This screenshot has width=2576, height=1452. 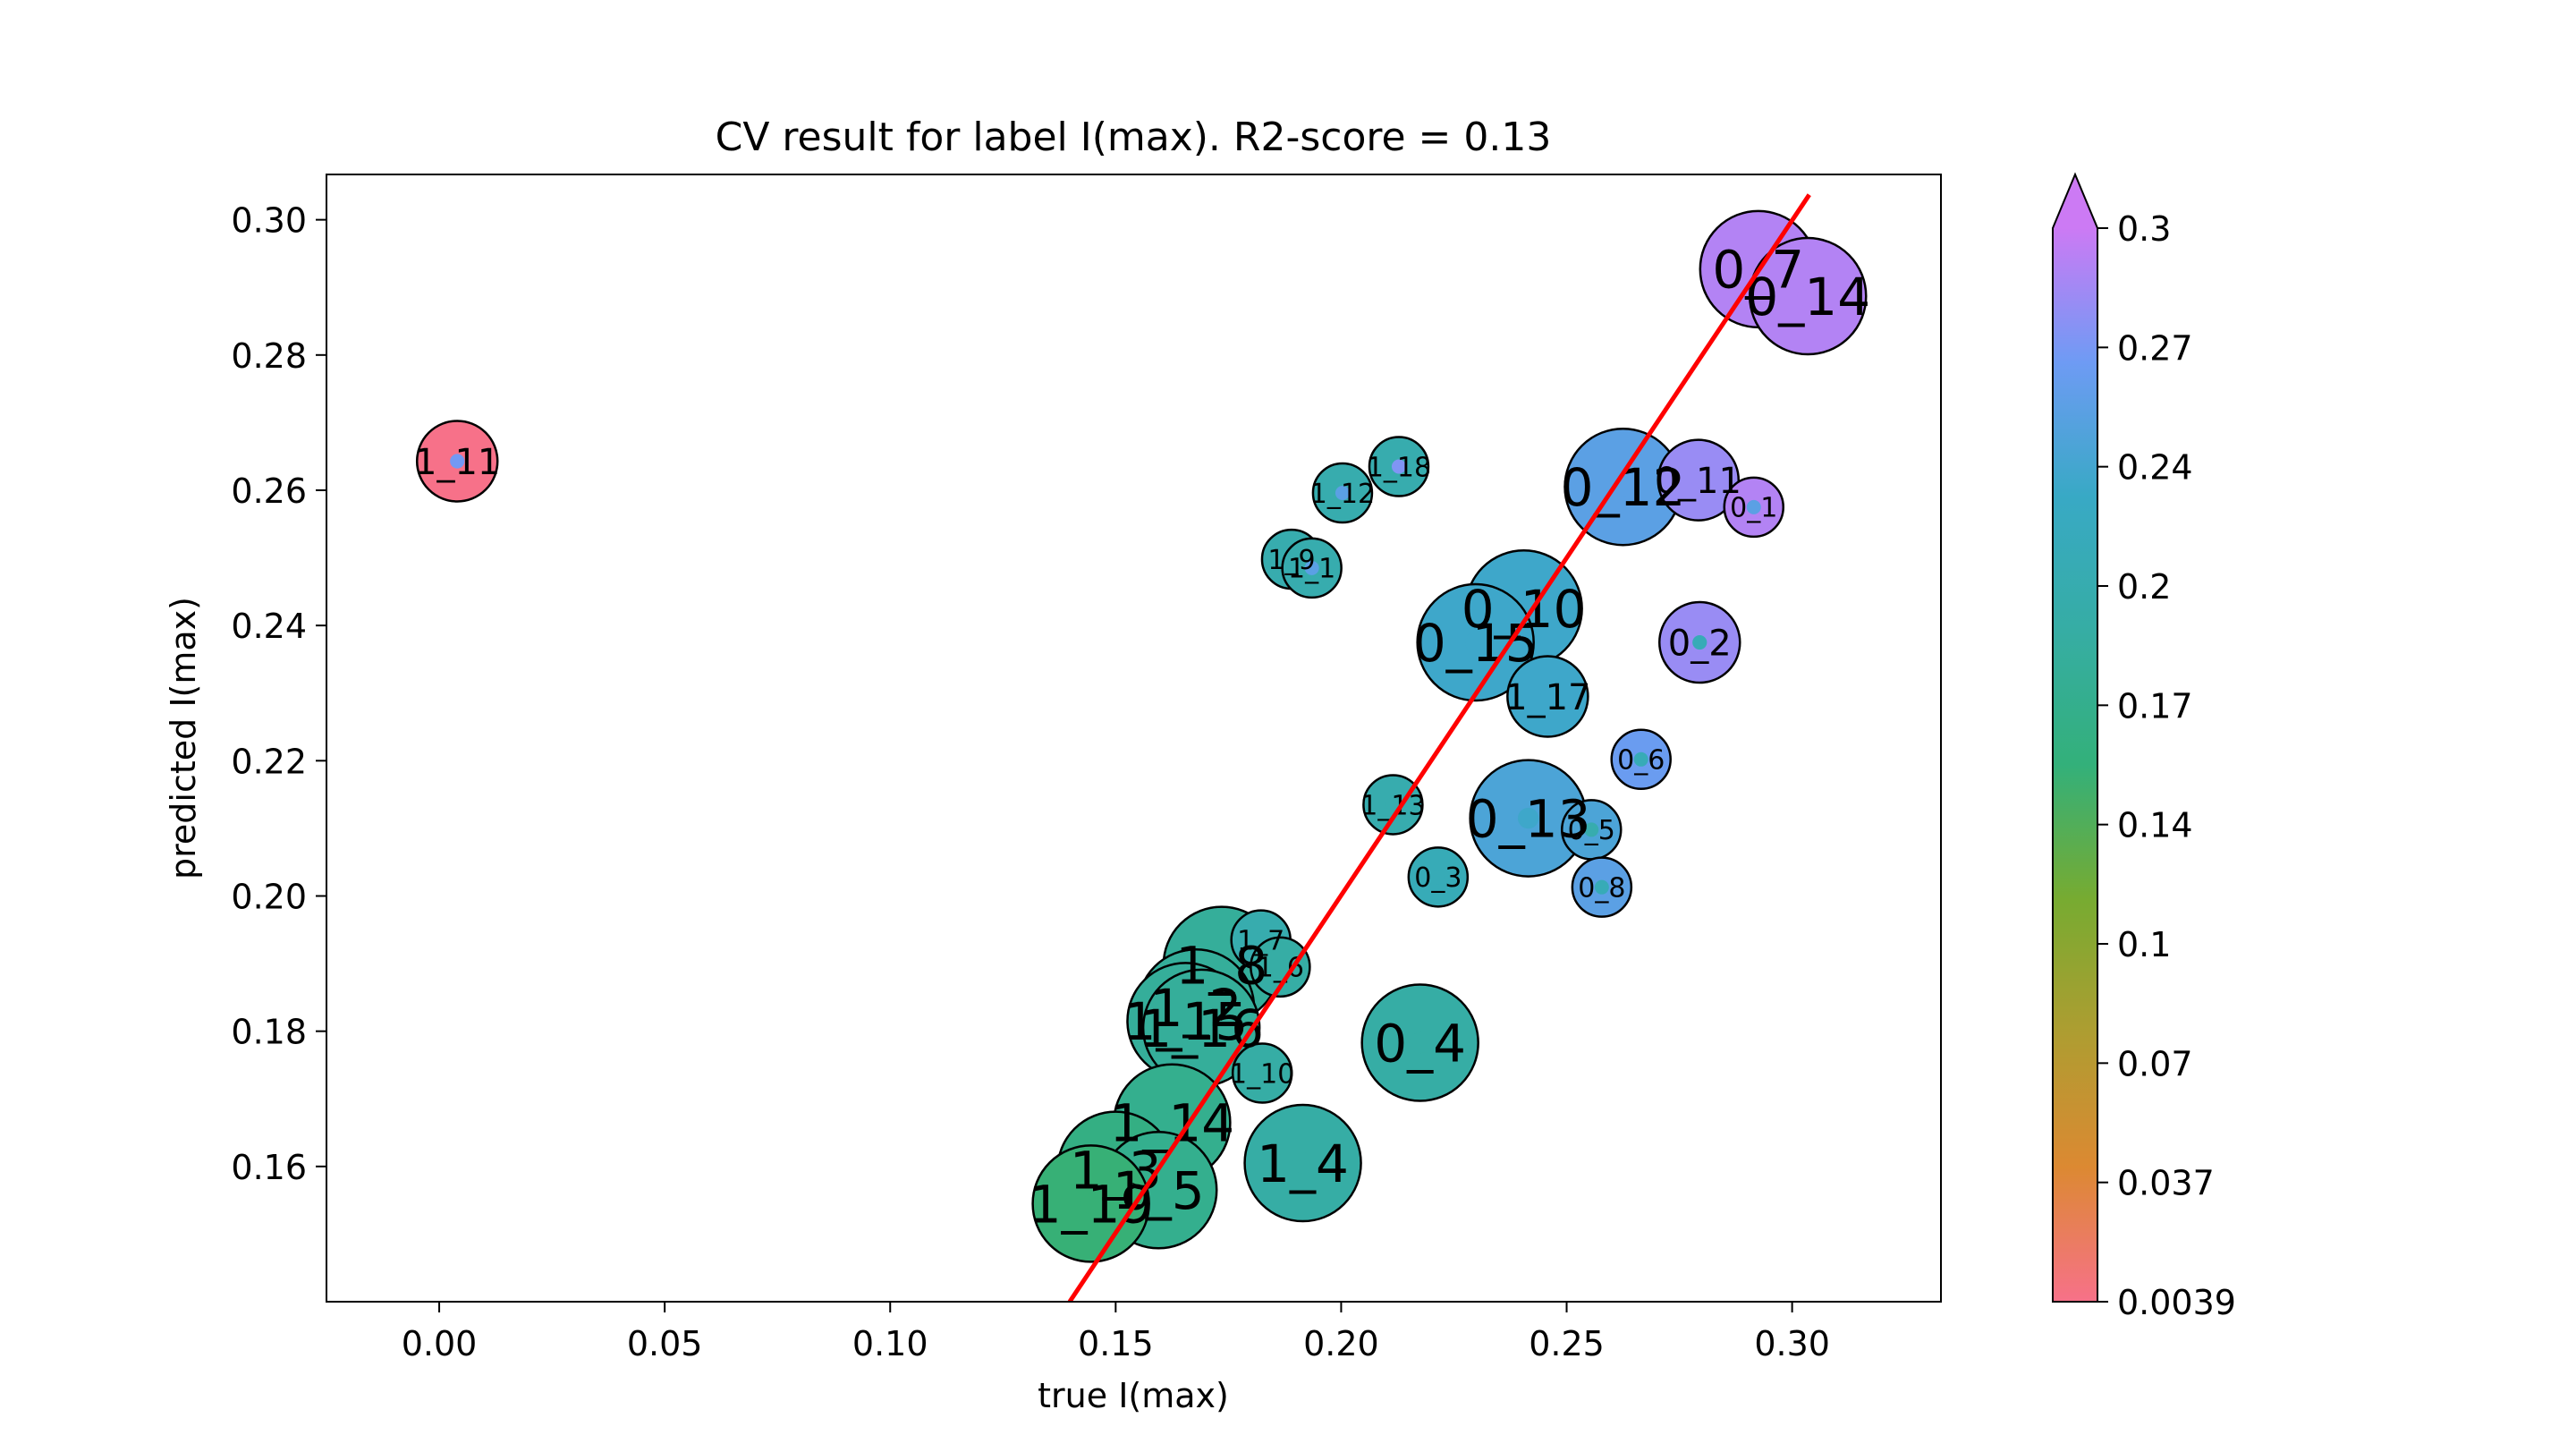 I want to click on y-tick-label: 0.18, so click(x=269, y=1032).